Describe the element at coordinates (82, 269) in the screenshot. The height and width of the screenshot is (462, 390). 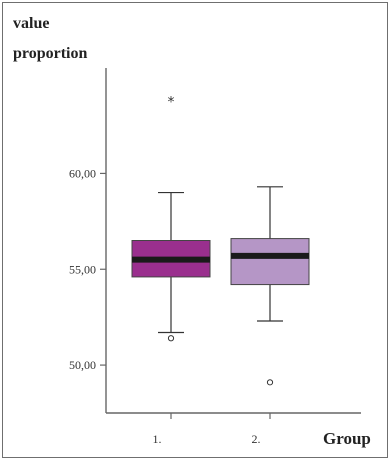
I see `y-tick-label: 55,00` at that location.